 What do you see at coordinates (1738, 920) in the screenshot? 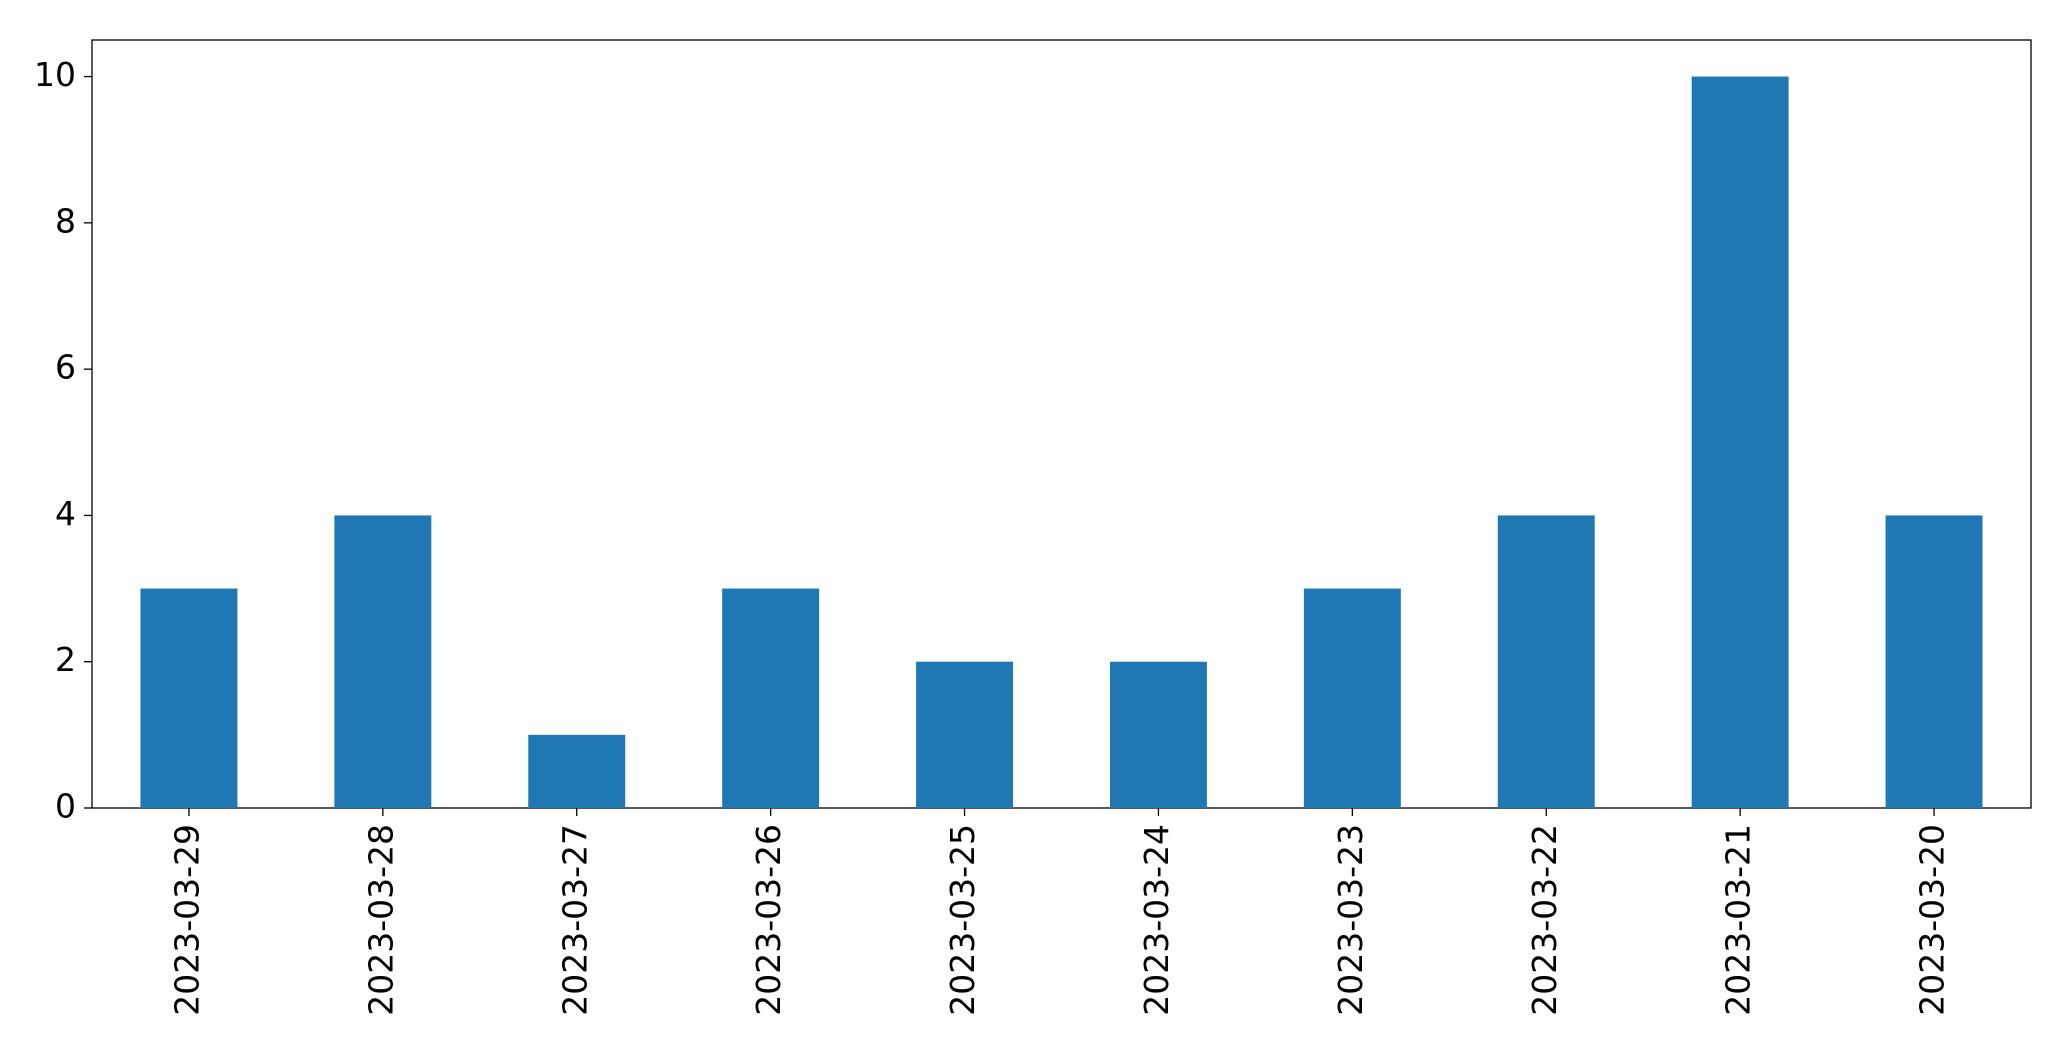
I see `x-tick-label: 2023-03-21` at bounding box center [1738, 920].